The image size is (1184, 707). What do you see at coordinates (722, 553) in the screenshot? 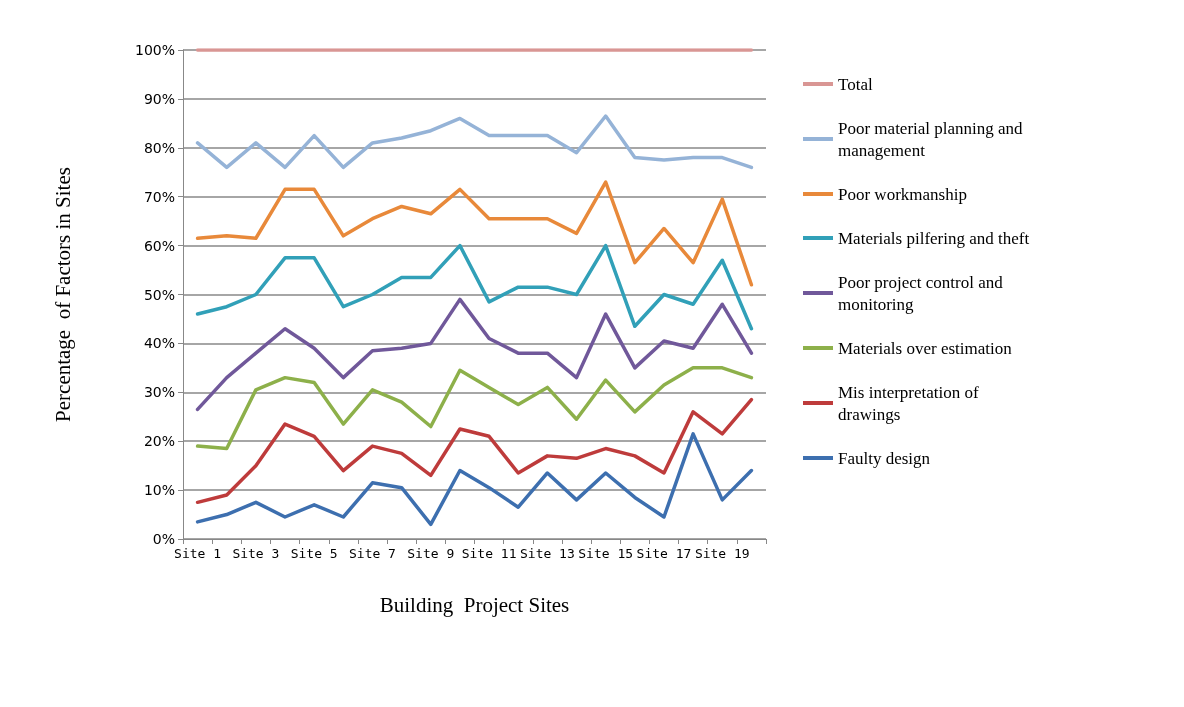
I see `x-tick-label: Site 19` at bounding box center [722, 553].